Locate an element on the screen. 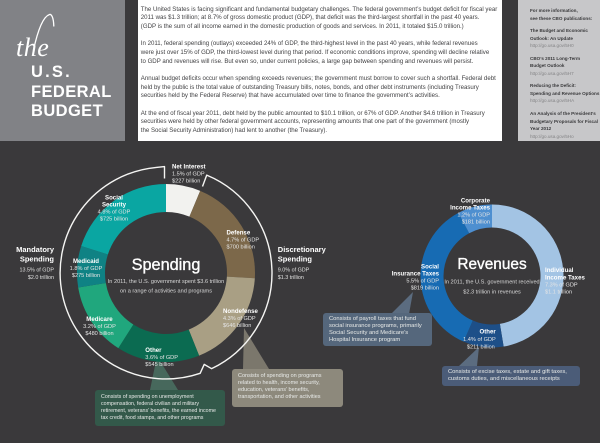 The width and height of the screenshot is (600, 443). svg-text: 9.0% of GDP is located at coordinates (294, 271).